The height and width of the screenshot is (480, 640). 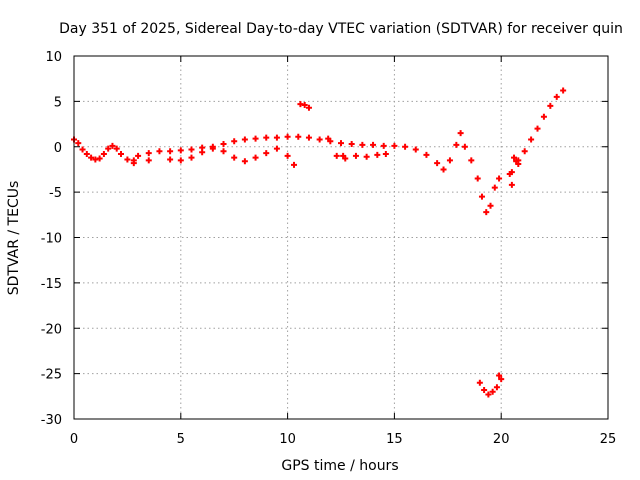 What do you see at coordinates (394, 439) in the screenshot?
I see `x-tick-label: 15` at bounding box center [394, 439].